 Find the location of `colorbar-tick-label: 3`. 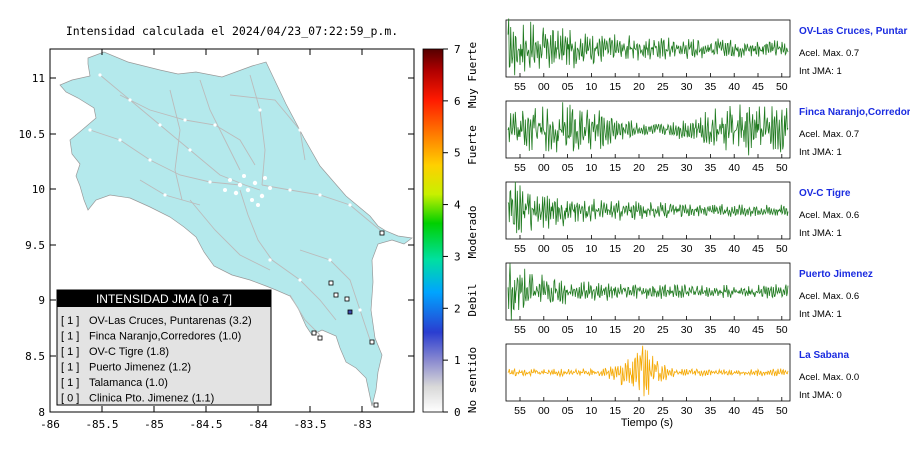

colorbar-tick-label: 3 is located at coordinates (457, 256).